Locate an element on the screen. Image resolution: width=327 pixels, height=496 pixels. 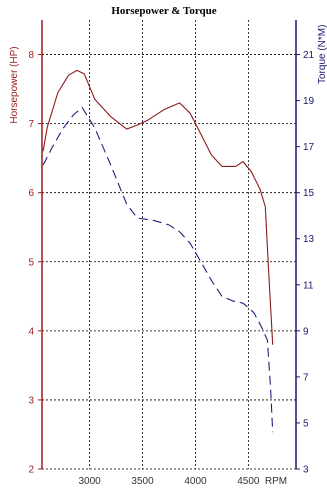
left-tick-label: 3 is located at coordinates (31, 400).